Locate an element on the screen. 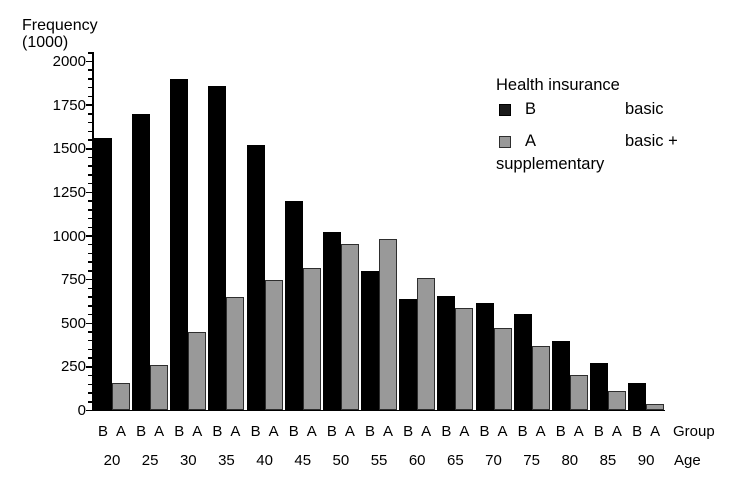  x-label-age-40: 40 is located at coordinates (264, 460).